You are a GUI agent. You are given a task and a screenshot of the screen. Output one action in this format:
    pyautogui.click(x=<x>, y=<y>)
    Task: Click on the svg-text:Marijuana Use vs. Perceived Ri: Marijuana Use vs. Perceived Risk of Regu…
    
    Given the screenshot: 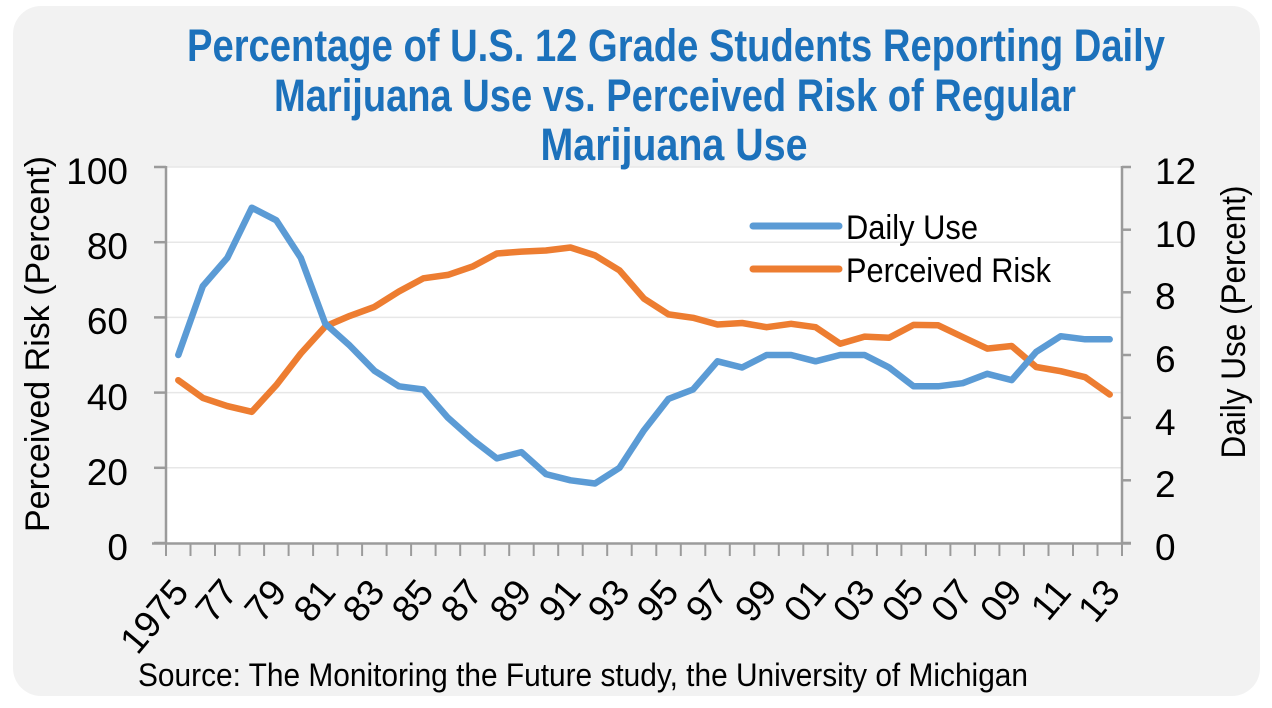 What is the action you would take?
    pyautogui.click(x=675, y=95)
    